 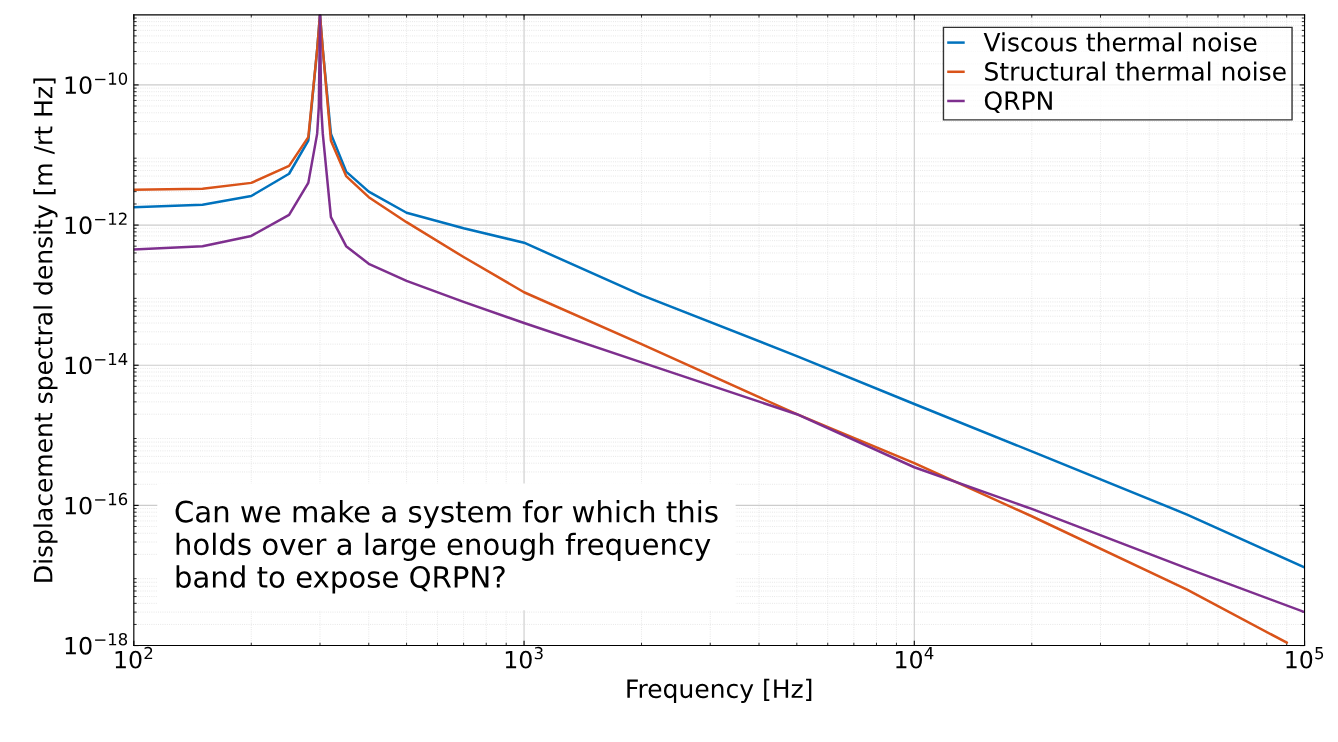 What do you see at coordinates (719, 690) in the screenshot?
I see `x-axis-title: Frequency [Hz]` at bounding box center [719, 690].